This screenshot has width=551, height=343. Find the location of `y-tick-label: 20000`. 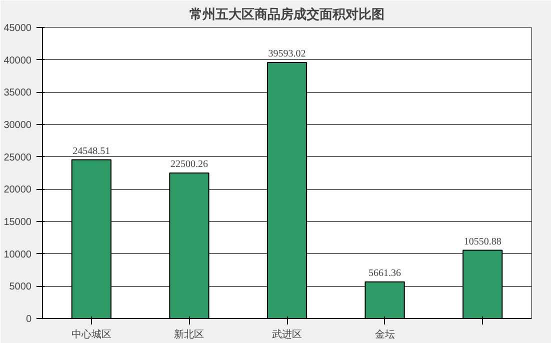

y-tick-label: 20000 is located at coordinates (18, 190).